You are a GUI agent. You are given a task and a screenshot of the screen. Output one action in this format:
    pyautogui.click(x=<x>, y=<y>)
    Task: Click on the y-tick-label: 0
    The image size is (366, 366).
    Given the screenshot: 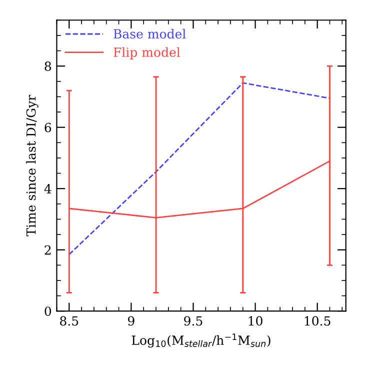 What is the action you would take?
    pyautogui.click(x=48, y=311)
    